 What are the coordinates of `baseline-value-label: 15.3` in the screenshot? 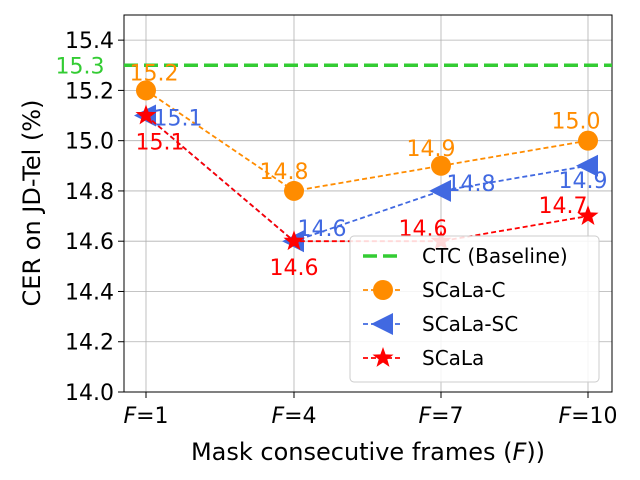 It's located at (80, 66).